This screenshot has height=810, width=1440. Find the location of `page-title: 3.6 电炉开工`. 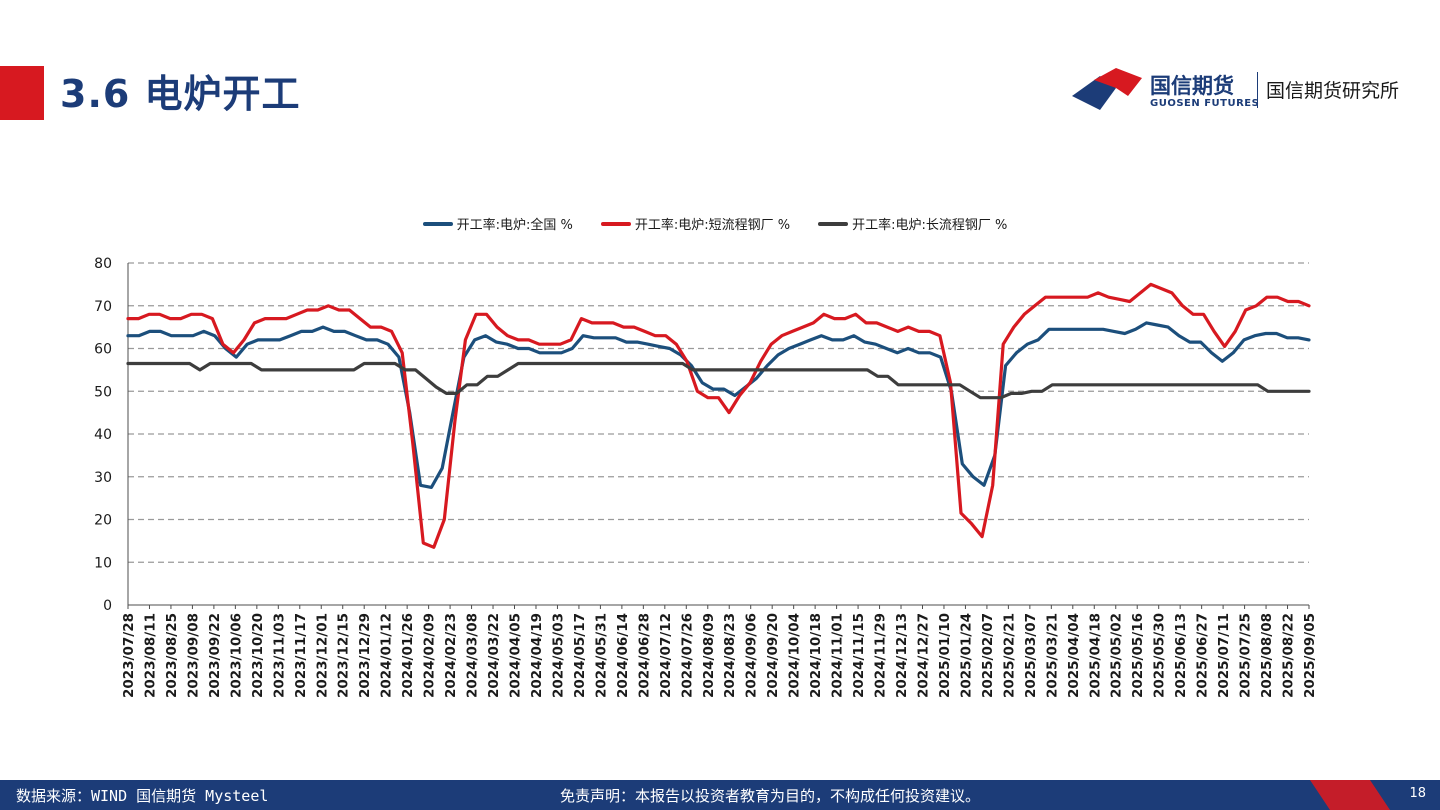

page-title: 3.6 电炉开工 is located at coordinates (180, 94).